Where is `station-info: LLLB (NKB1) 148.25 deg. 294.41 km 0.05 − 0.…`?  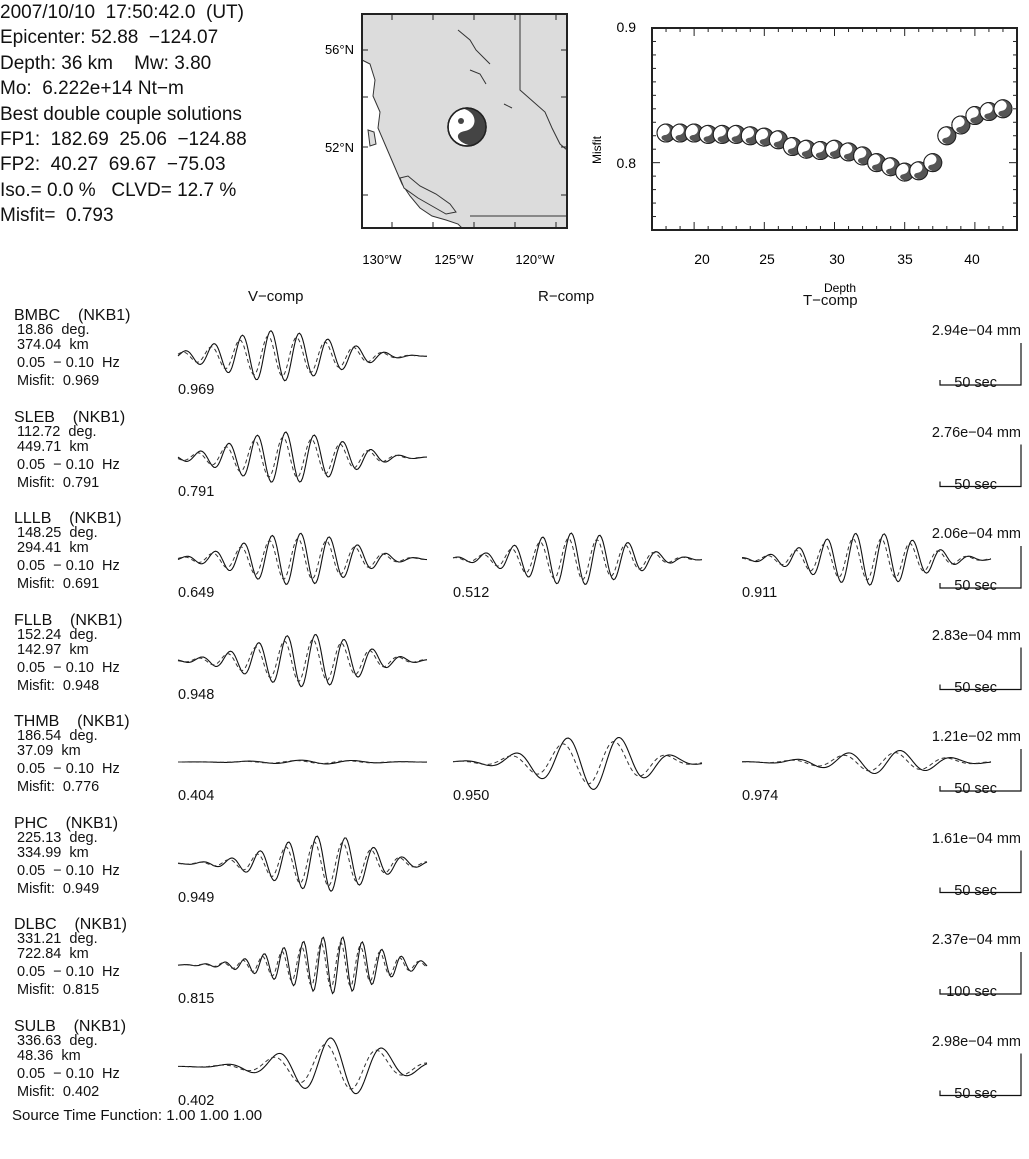
station-info: LLLB (NKB1) 148.25 deg. 294.41 km 0.05 − 0.… is located at coordinates (99, 551).